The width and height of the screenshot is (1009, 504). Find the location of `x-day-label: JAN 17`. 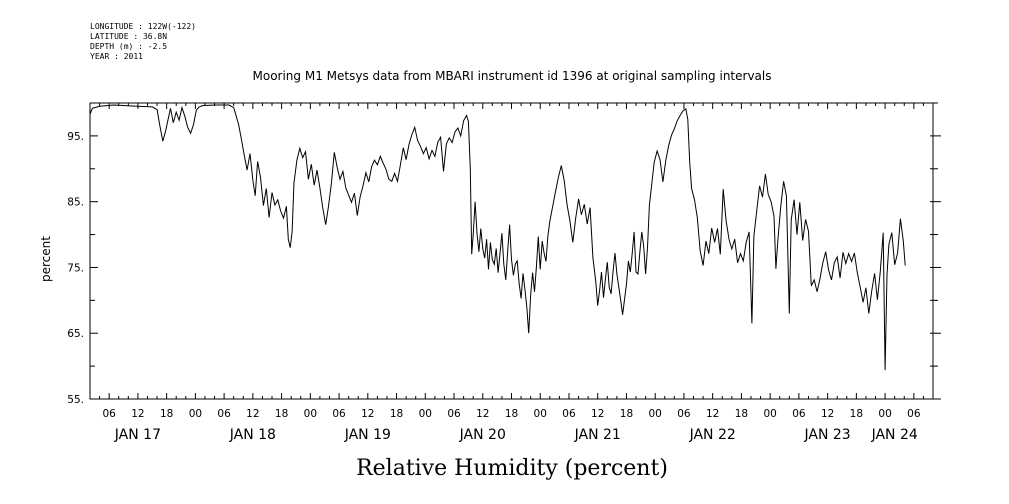

x-day-label: JAN 17 is located at coordinates (137, 435).